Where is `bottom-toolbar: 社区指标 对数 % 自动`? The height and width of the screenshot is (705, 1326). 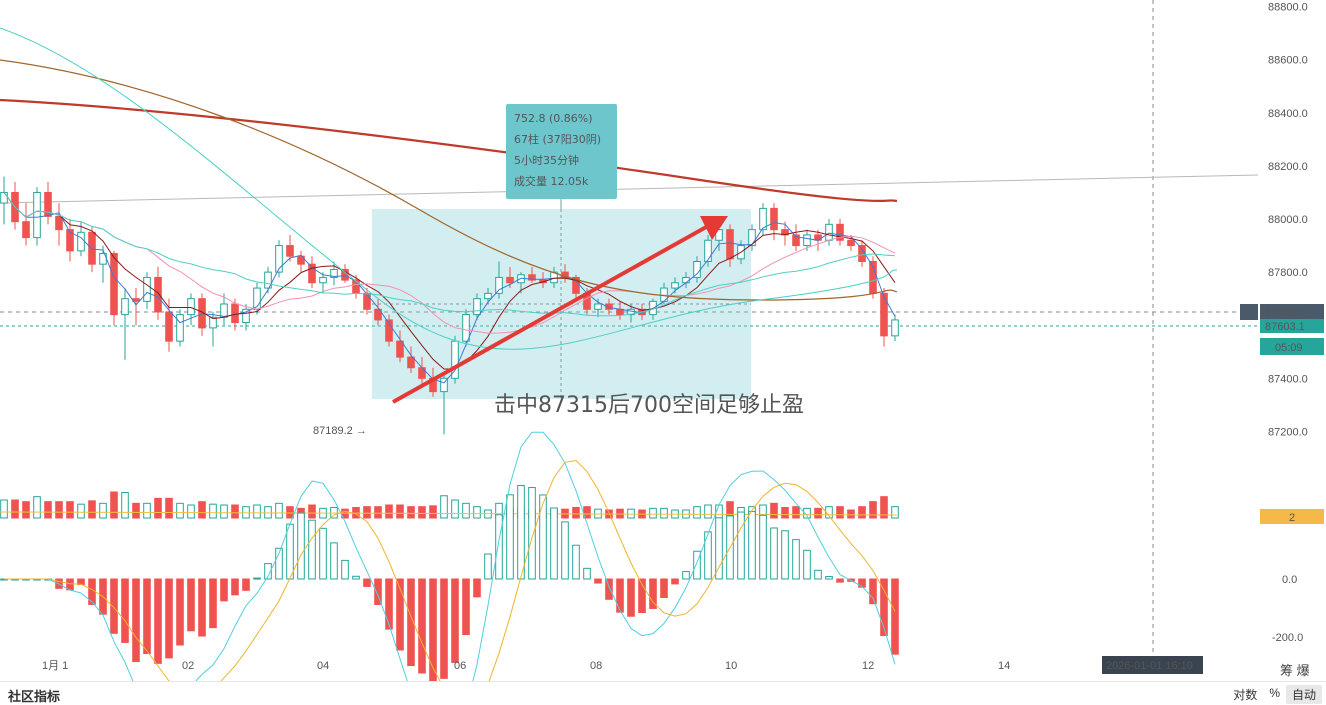 bottom-toolbar: 社区指标 对数 % 自动 is located at coordinates (663, 692).